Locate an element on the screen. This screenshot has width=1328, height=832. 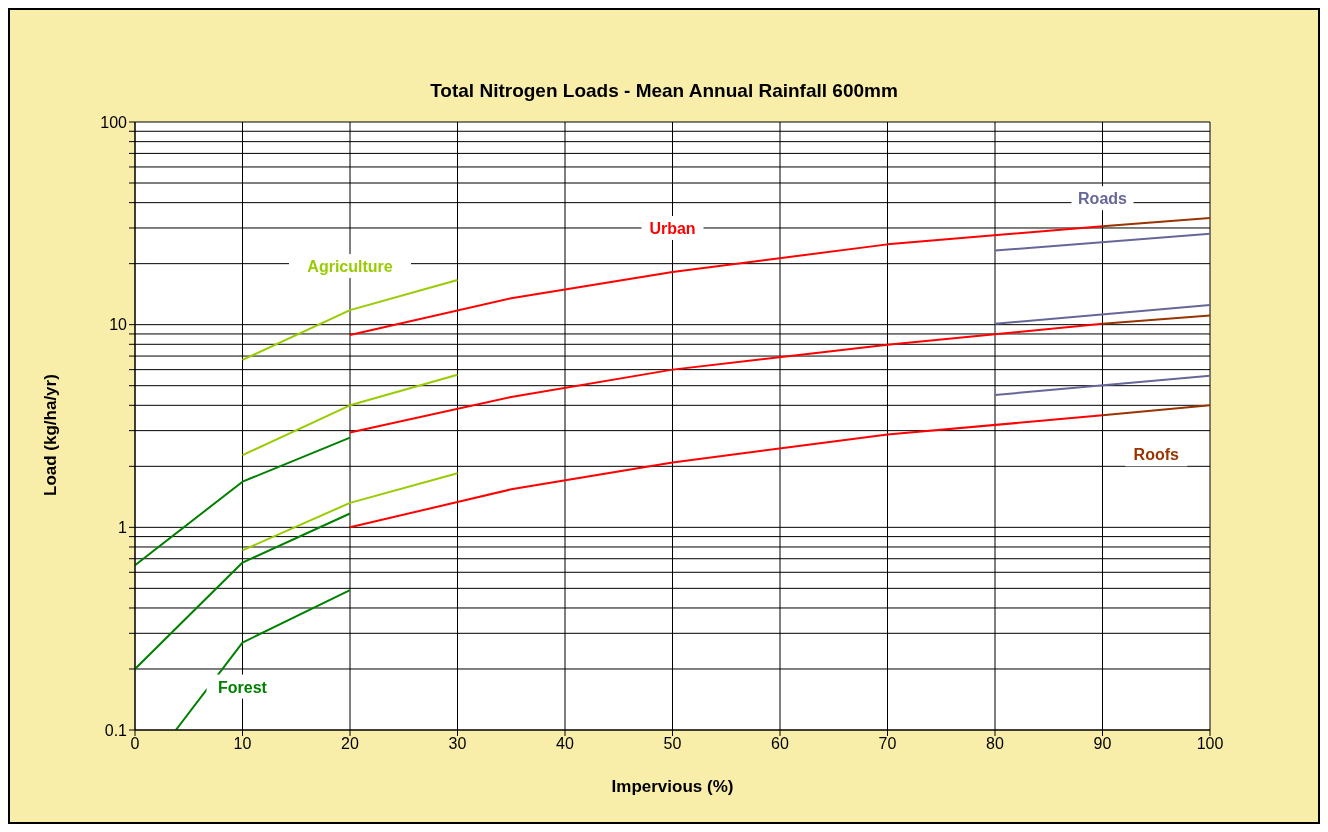
text: Roads is located at coordinates (1103, 199).